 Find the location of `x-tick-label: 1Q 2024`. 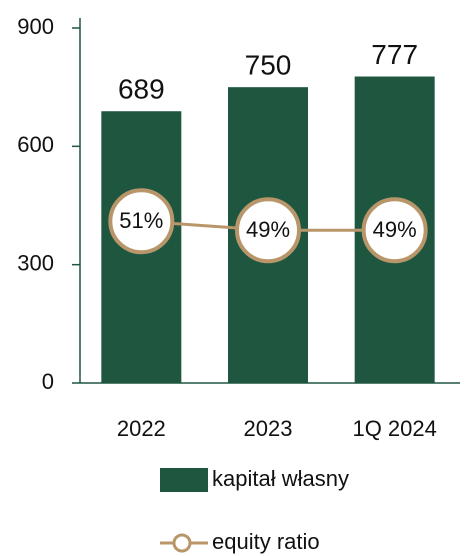

x-tick-label: 1Q 2024 is located at coordinates (394, 428).